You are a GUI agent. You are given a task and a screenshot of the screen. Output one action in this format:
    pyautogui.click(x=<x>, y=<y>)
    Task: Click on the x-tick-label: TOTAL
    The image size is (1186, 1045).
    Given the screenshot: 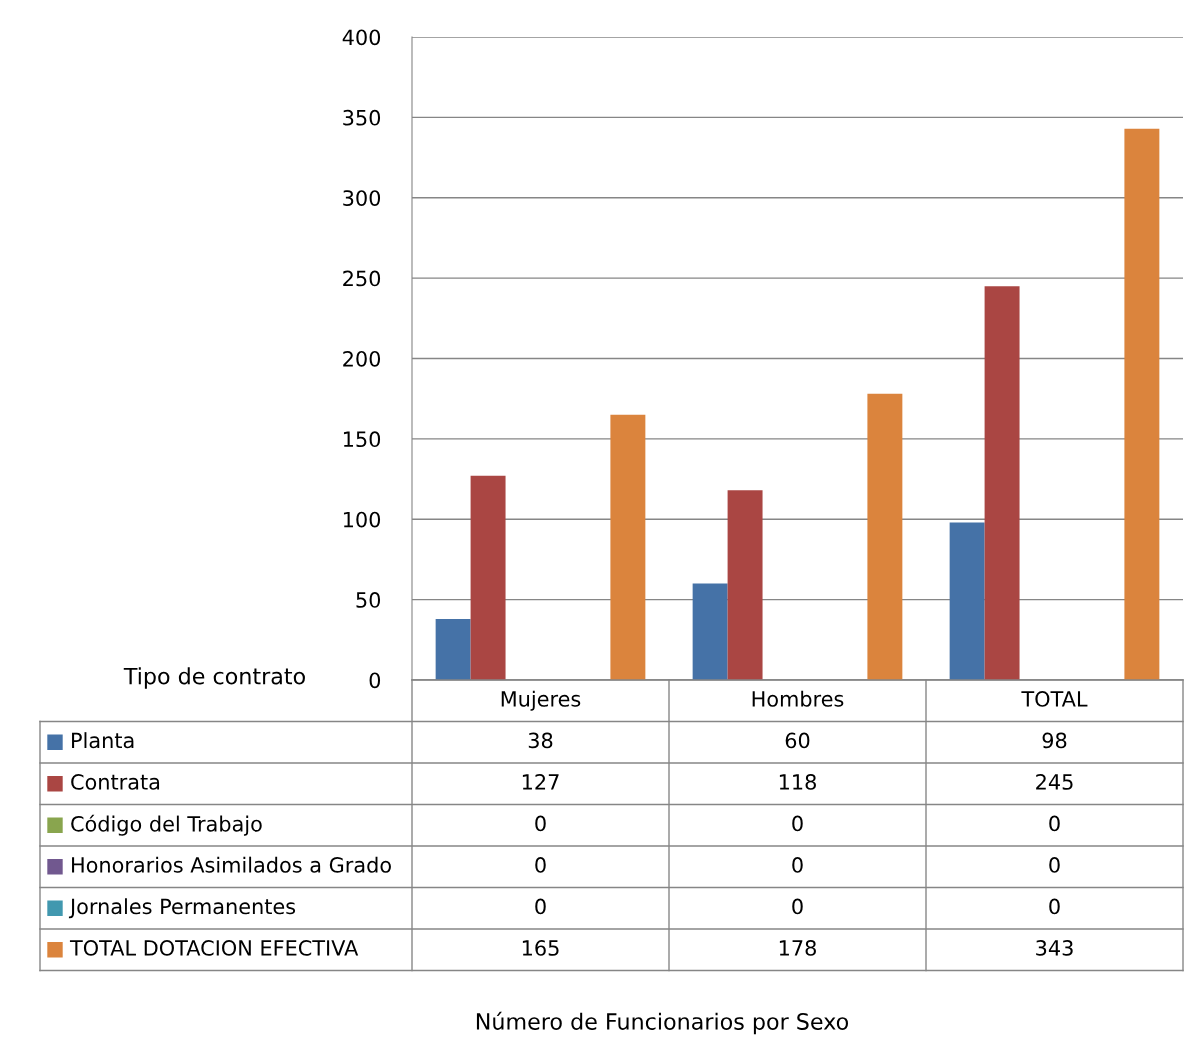 What is the action you would take?
    pyautogui.click(x=1054, y=699)
    